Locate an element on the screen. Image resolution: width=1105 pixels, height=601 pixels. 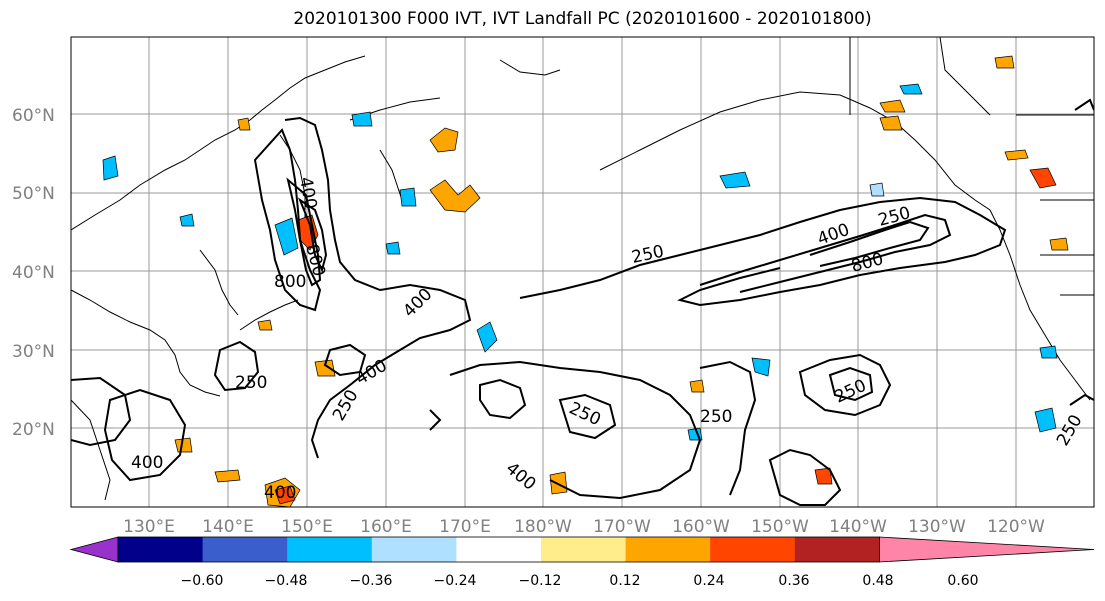
colorbar-extend-high is located at coordinates (987, 549).